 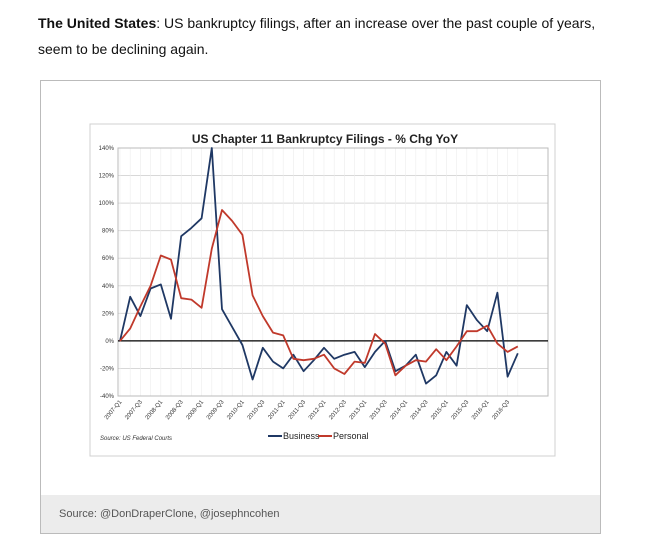 I want to click on y-tick-label: 80%, so click(x=108, y=232).